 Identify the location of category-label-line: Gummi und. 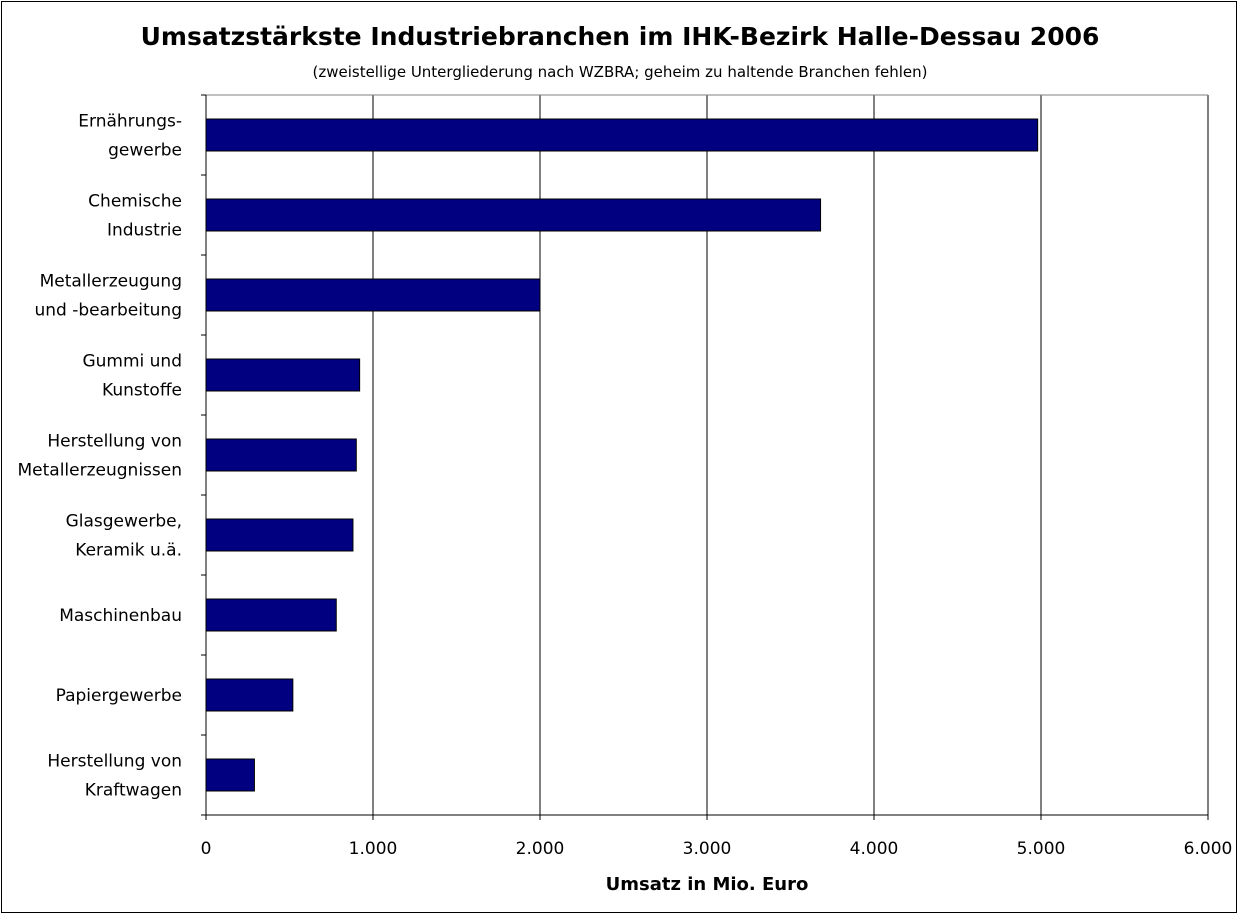
(132, 362).